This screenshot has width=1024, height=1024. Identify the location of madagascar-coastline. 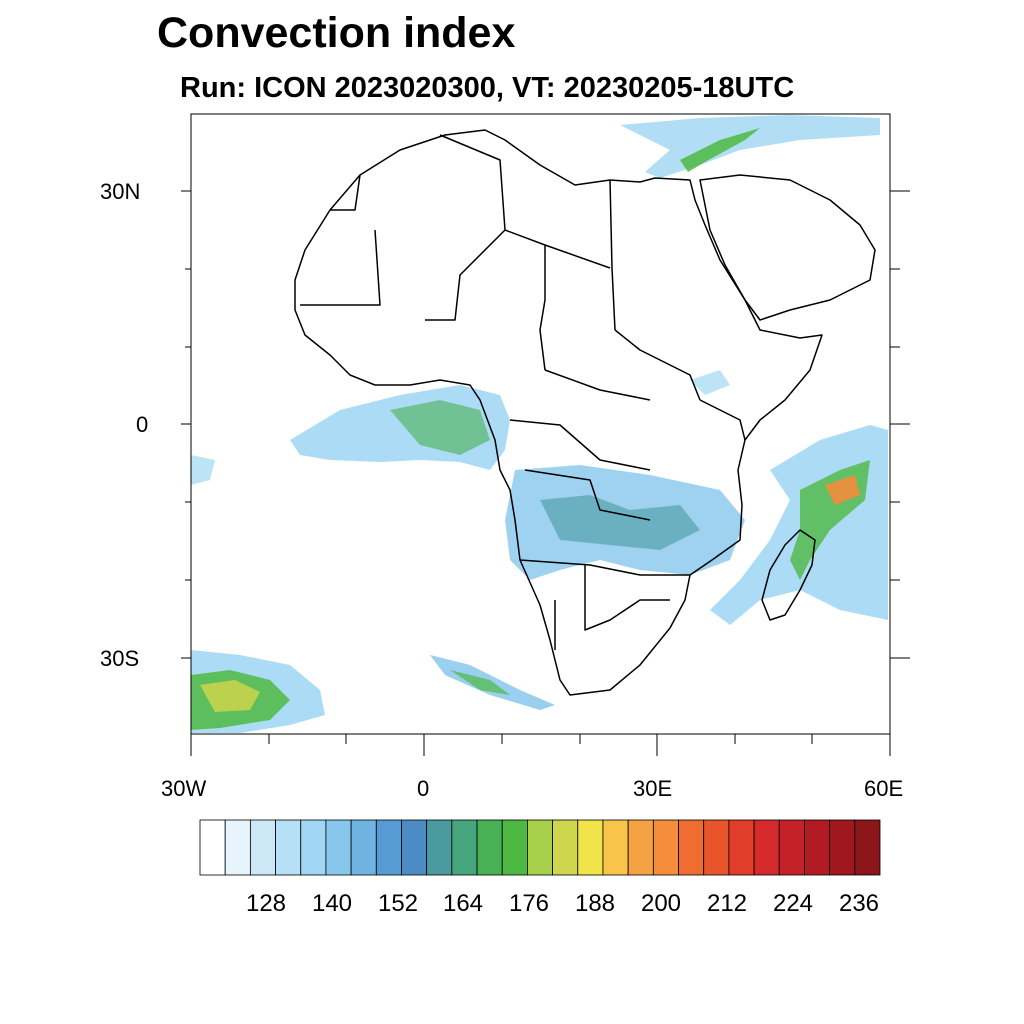
(788, 575).